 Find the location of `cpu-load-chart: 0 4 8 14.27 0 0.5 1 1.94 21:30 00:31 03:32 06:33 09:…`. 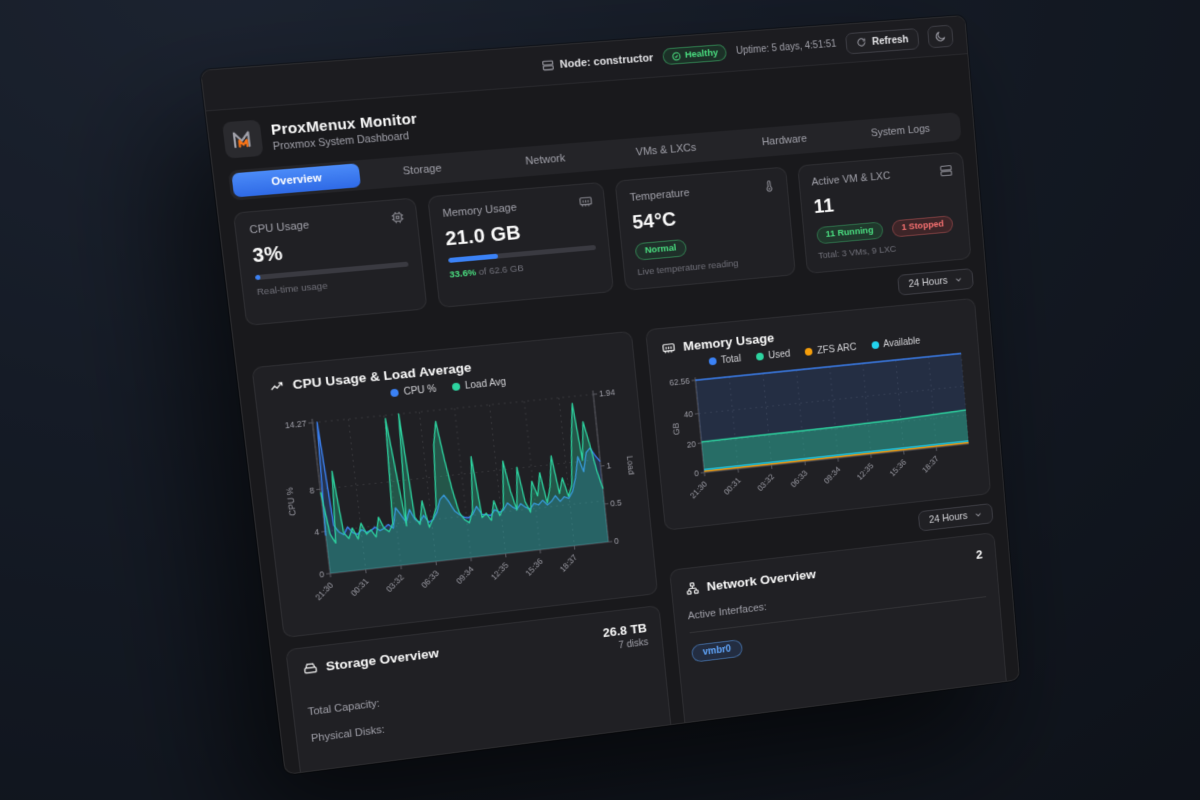

cpu-load-chart: 0 4 8 14.27 0 0.5 1 1.94 21:30 00:31 03:32 06:33 09:… is located at coordinates (460, 494).